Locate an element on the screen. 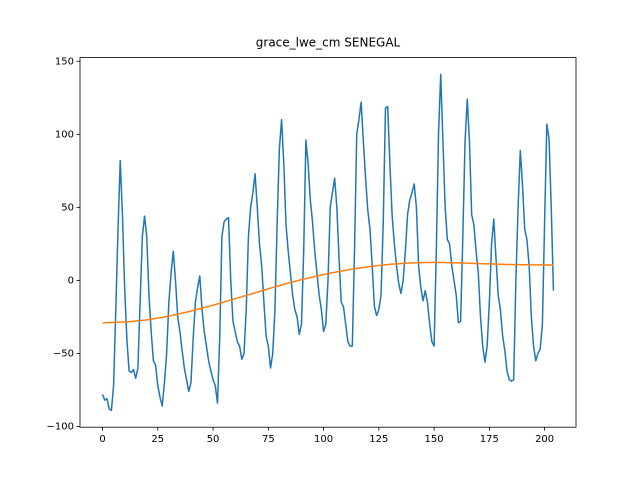 Image resolution: width=640 pixels, height=480 pixels. x-tick-label: 175 is located at coordinates (489, 439).